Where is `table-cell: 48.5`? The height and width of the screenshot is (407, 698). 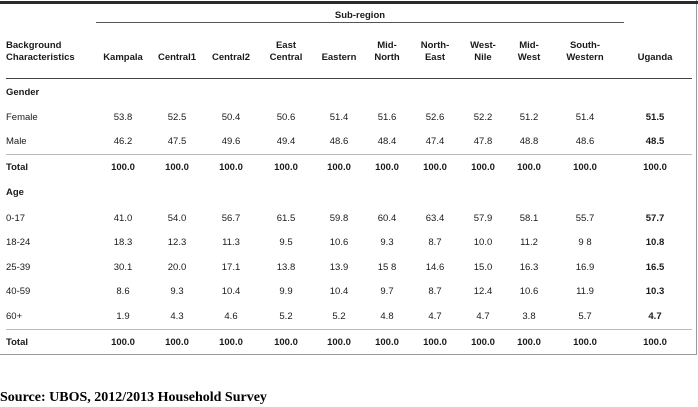 table-cell: 48.5 is located at coordinates (655, 142).